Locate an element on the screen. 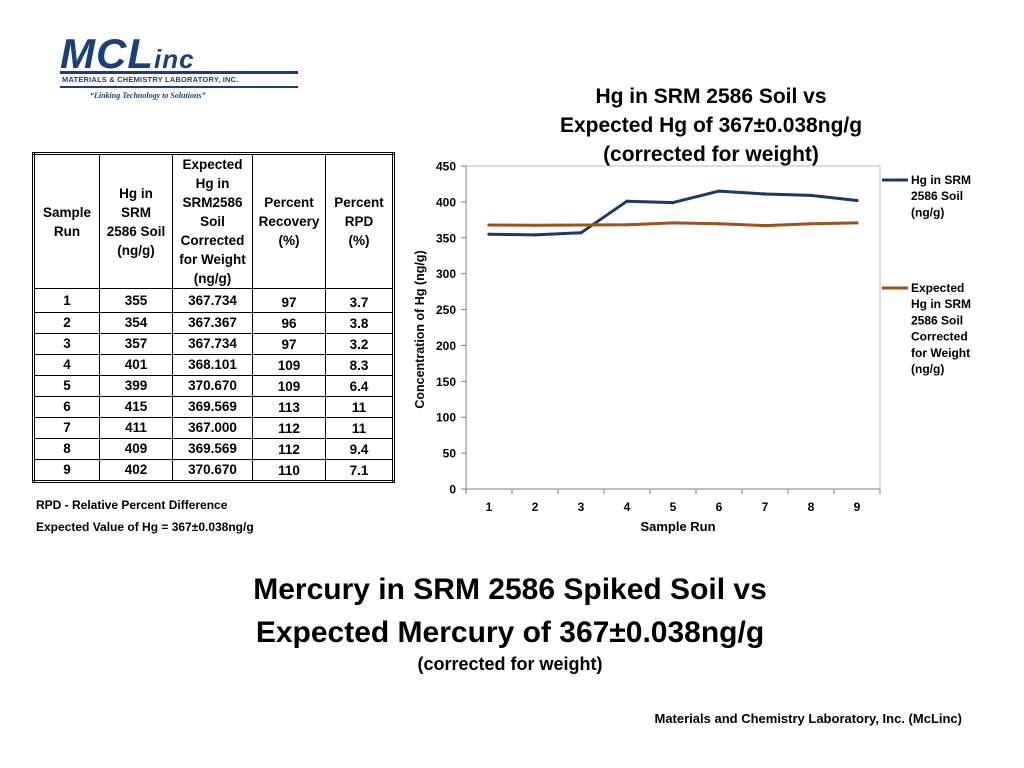  cell-hg-soil: 402 is located at coordinates (136, 470).